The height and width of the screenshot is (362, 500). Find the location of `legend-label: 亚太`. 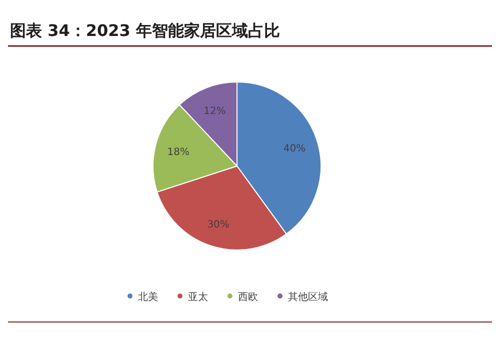

legend-label: 亚太 is located at coordinates (198, 297).